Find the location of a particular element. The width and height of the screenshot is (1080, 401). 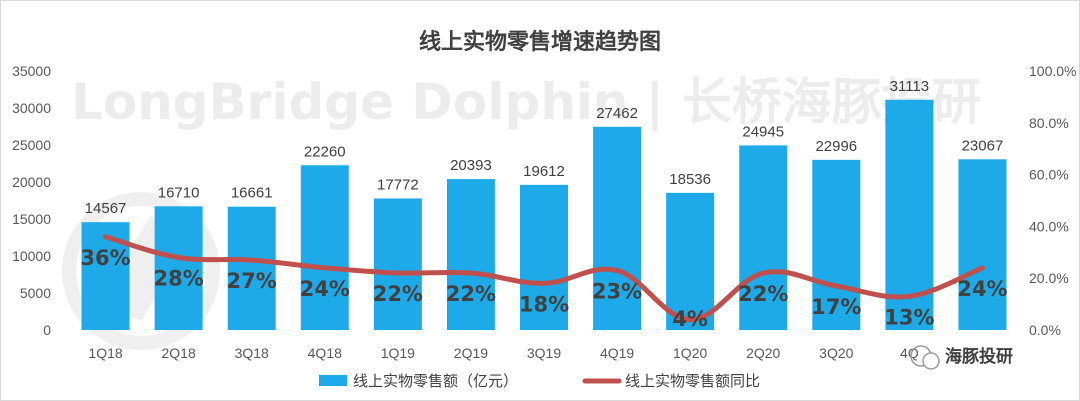

y2-tick-label: 0.0% is located at coordinates (1045, 330).